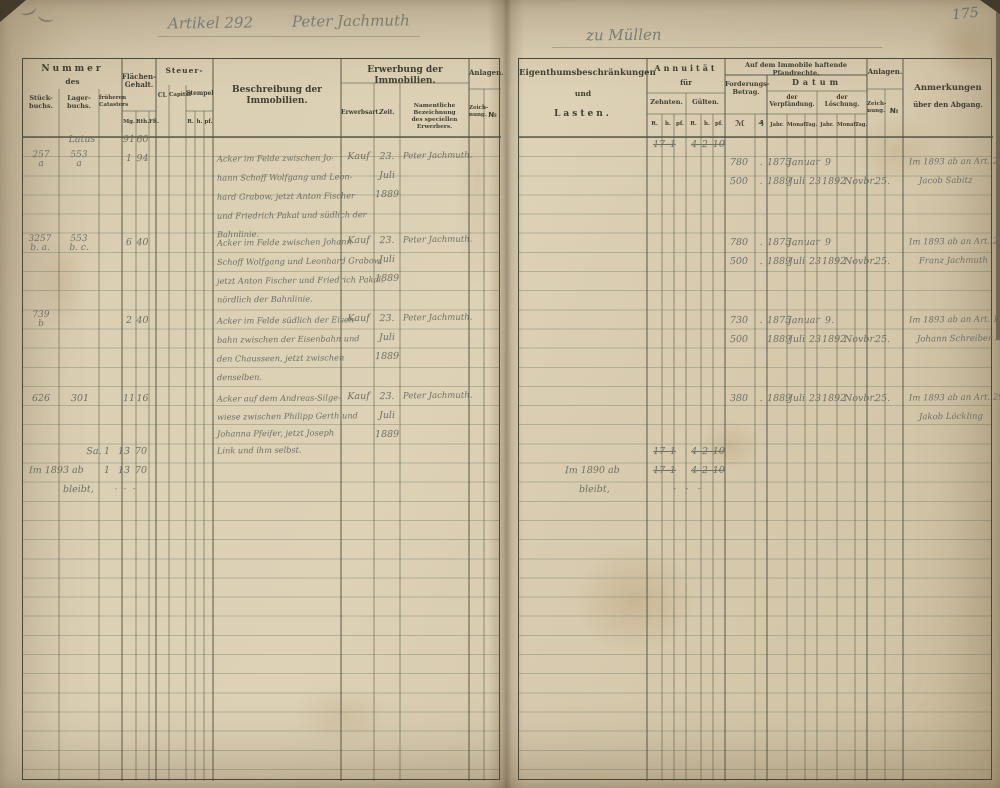  I want to click on summa-rth: 13, so click(124, 451).